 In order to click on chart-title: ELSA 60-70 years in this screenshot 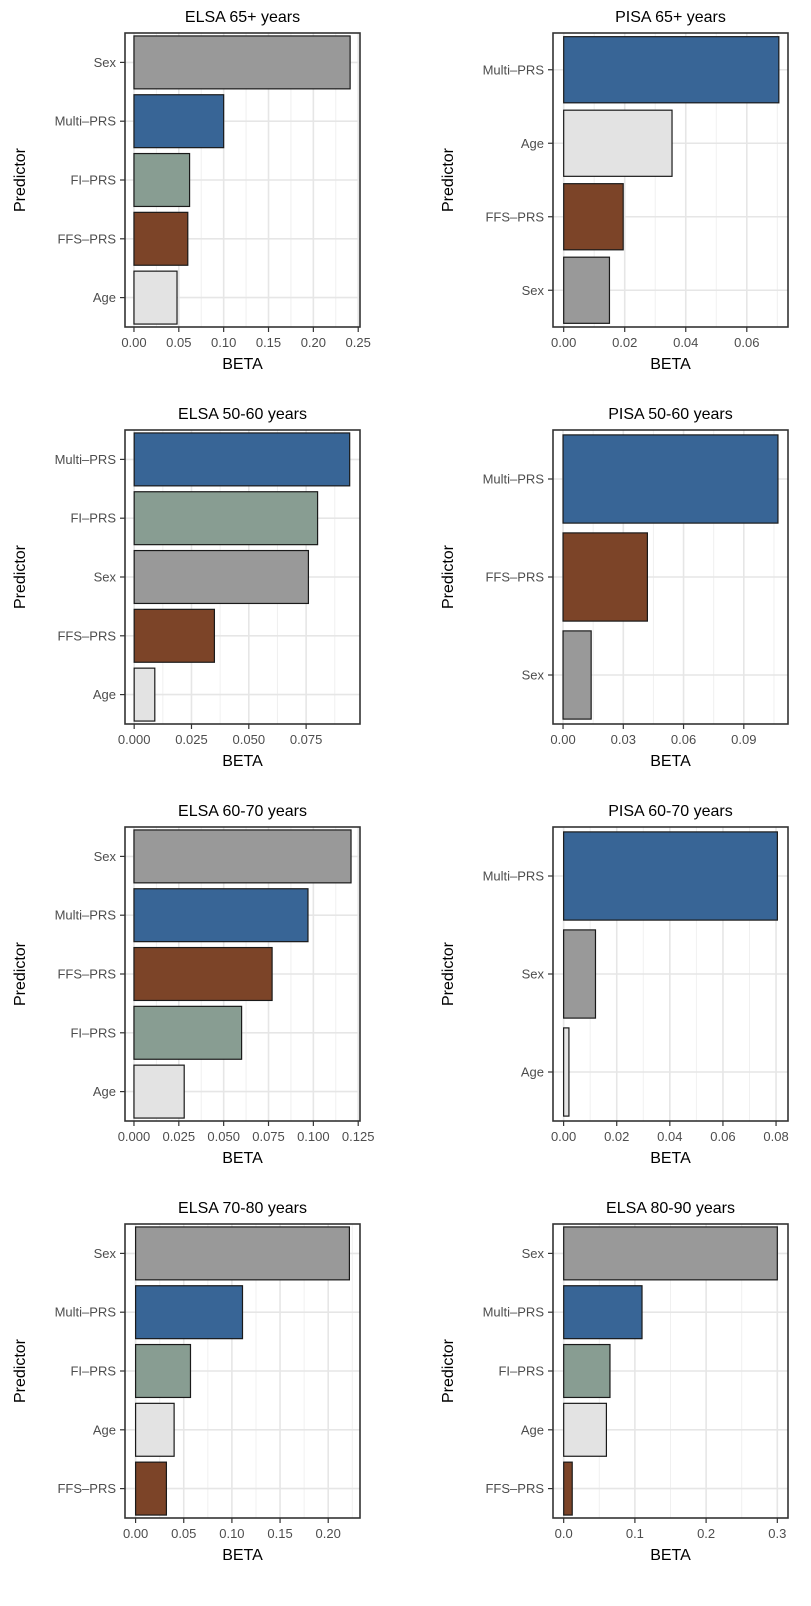, I will do `click(242, 811)`.